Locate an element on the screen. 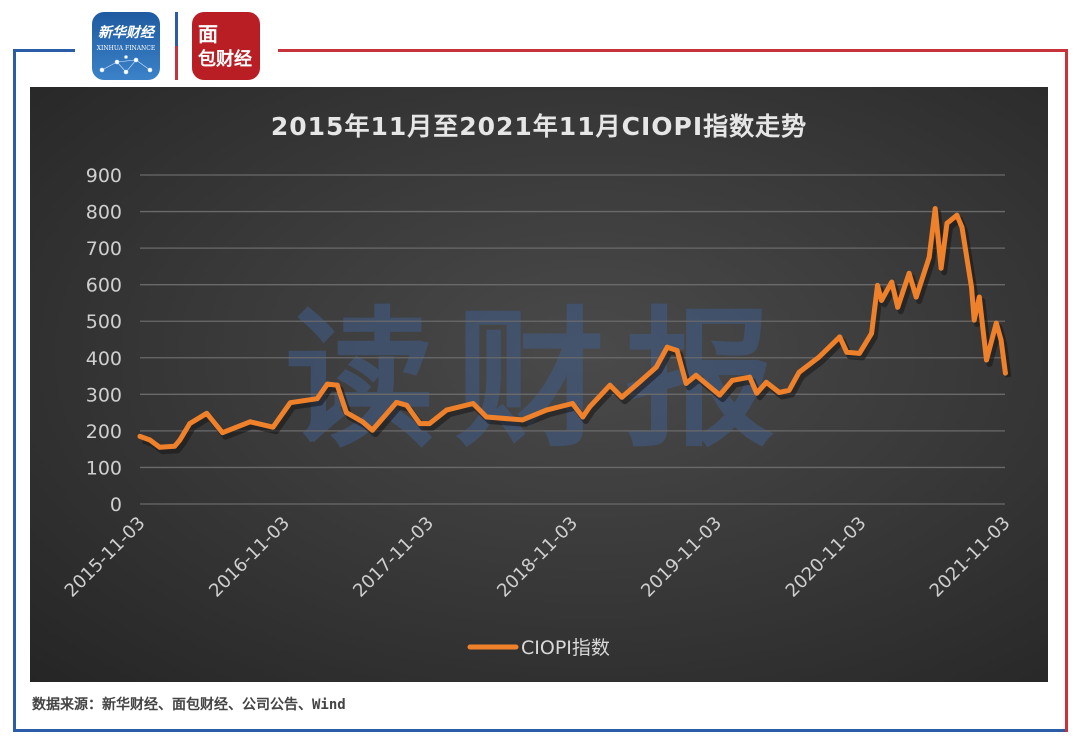  x-tick-label: 2016-11-03 is located at coordinates (249, 557).